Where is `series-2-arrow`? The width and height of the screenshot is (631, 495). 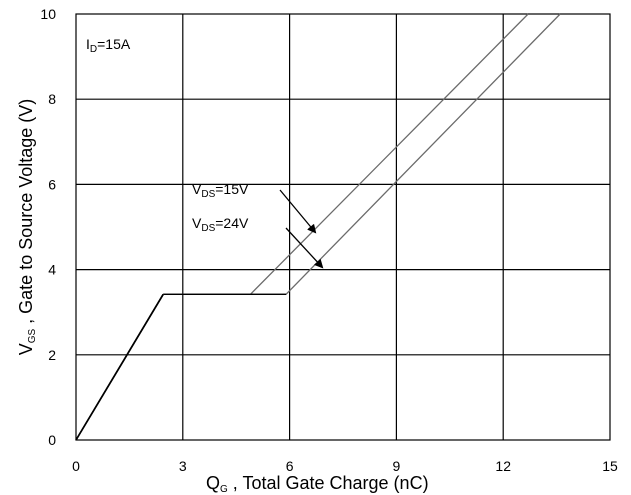
series-2-arrow is located at coordinates (304, 248).